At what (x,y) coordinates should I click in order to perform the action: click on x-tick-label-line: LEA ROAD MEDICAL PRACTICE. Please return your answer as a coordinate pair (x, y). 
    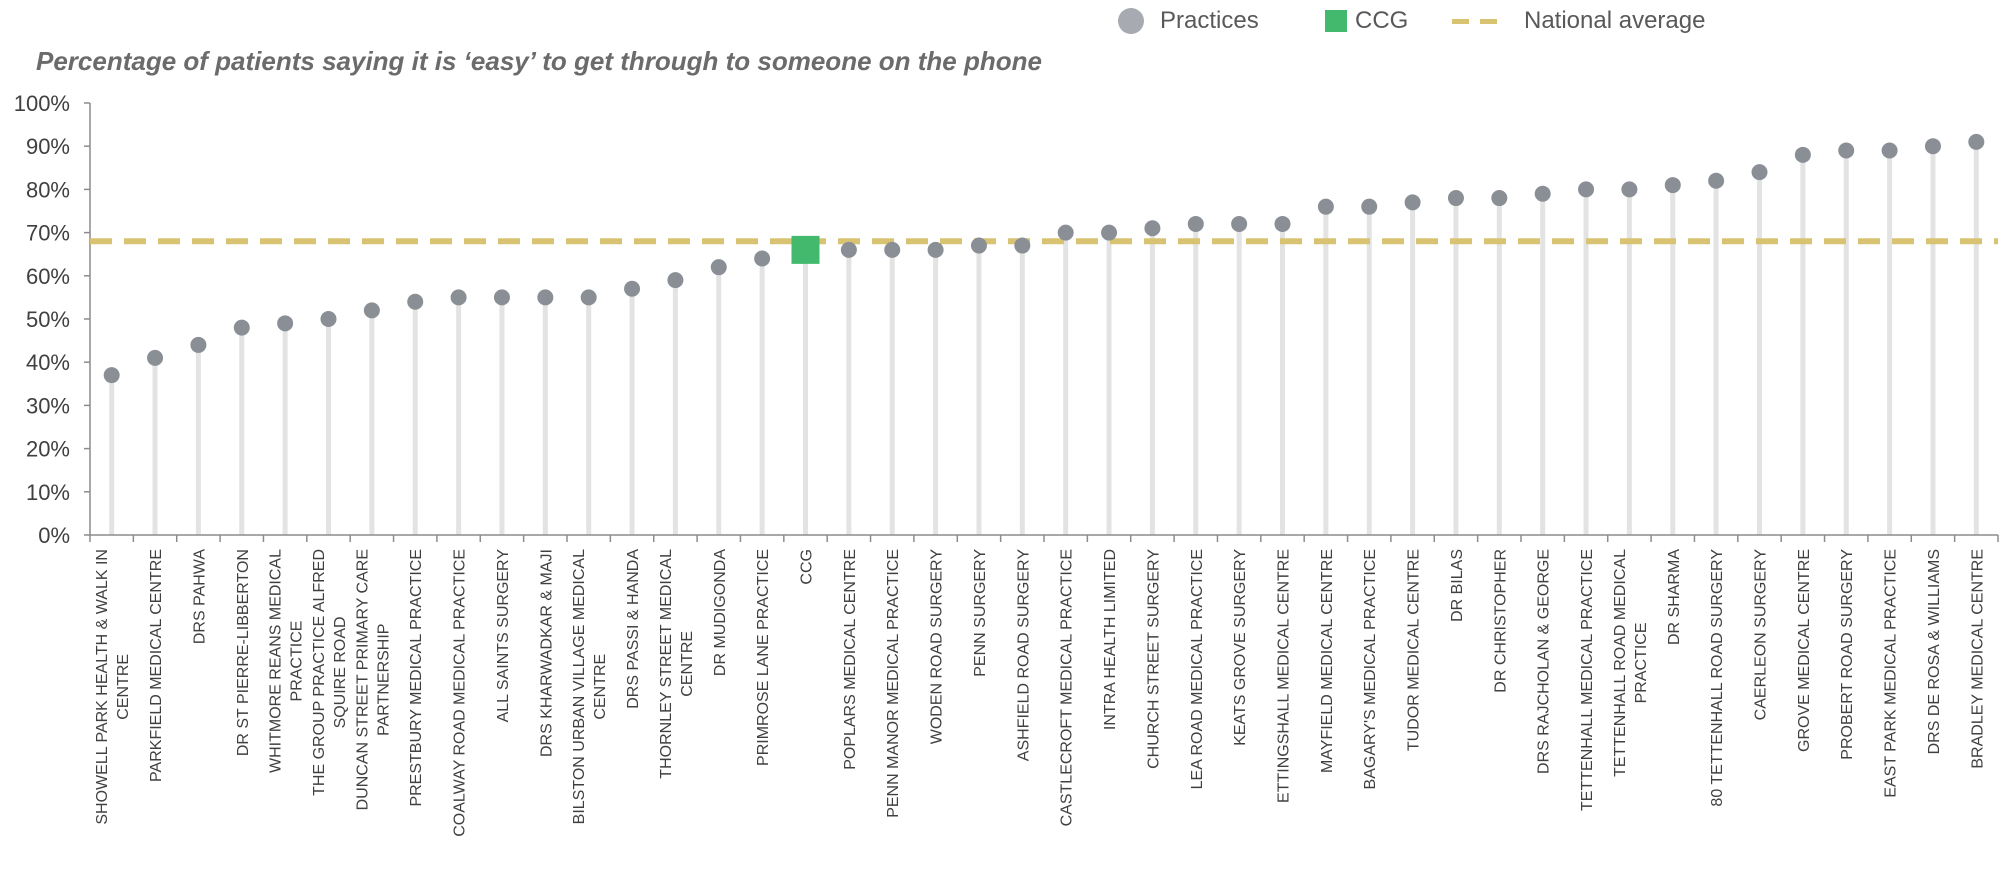
    Looking at the image, I should click on (1197, 669).